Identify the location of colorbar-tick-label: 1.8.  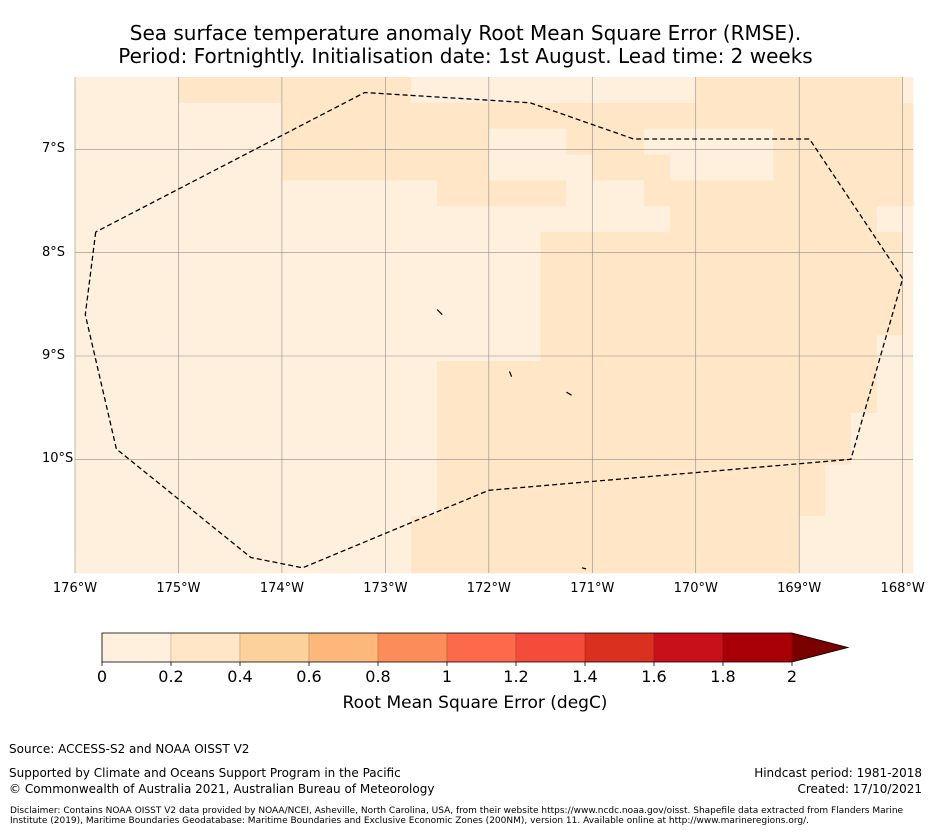
(723, 676).